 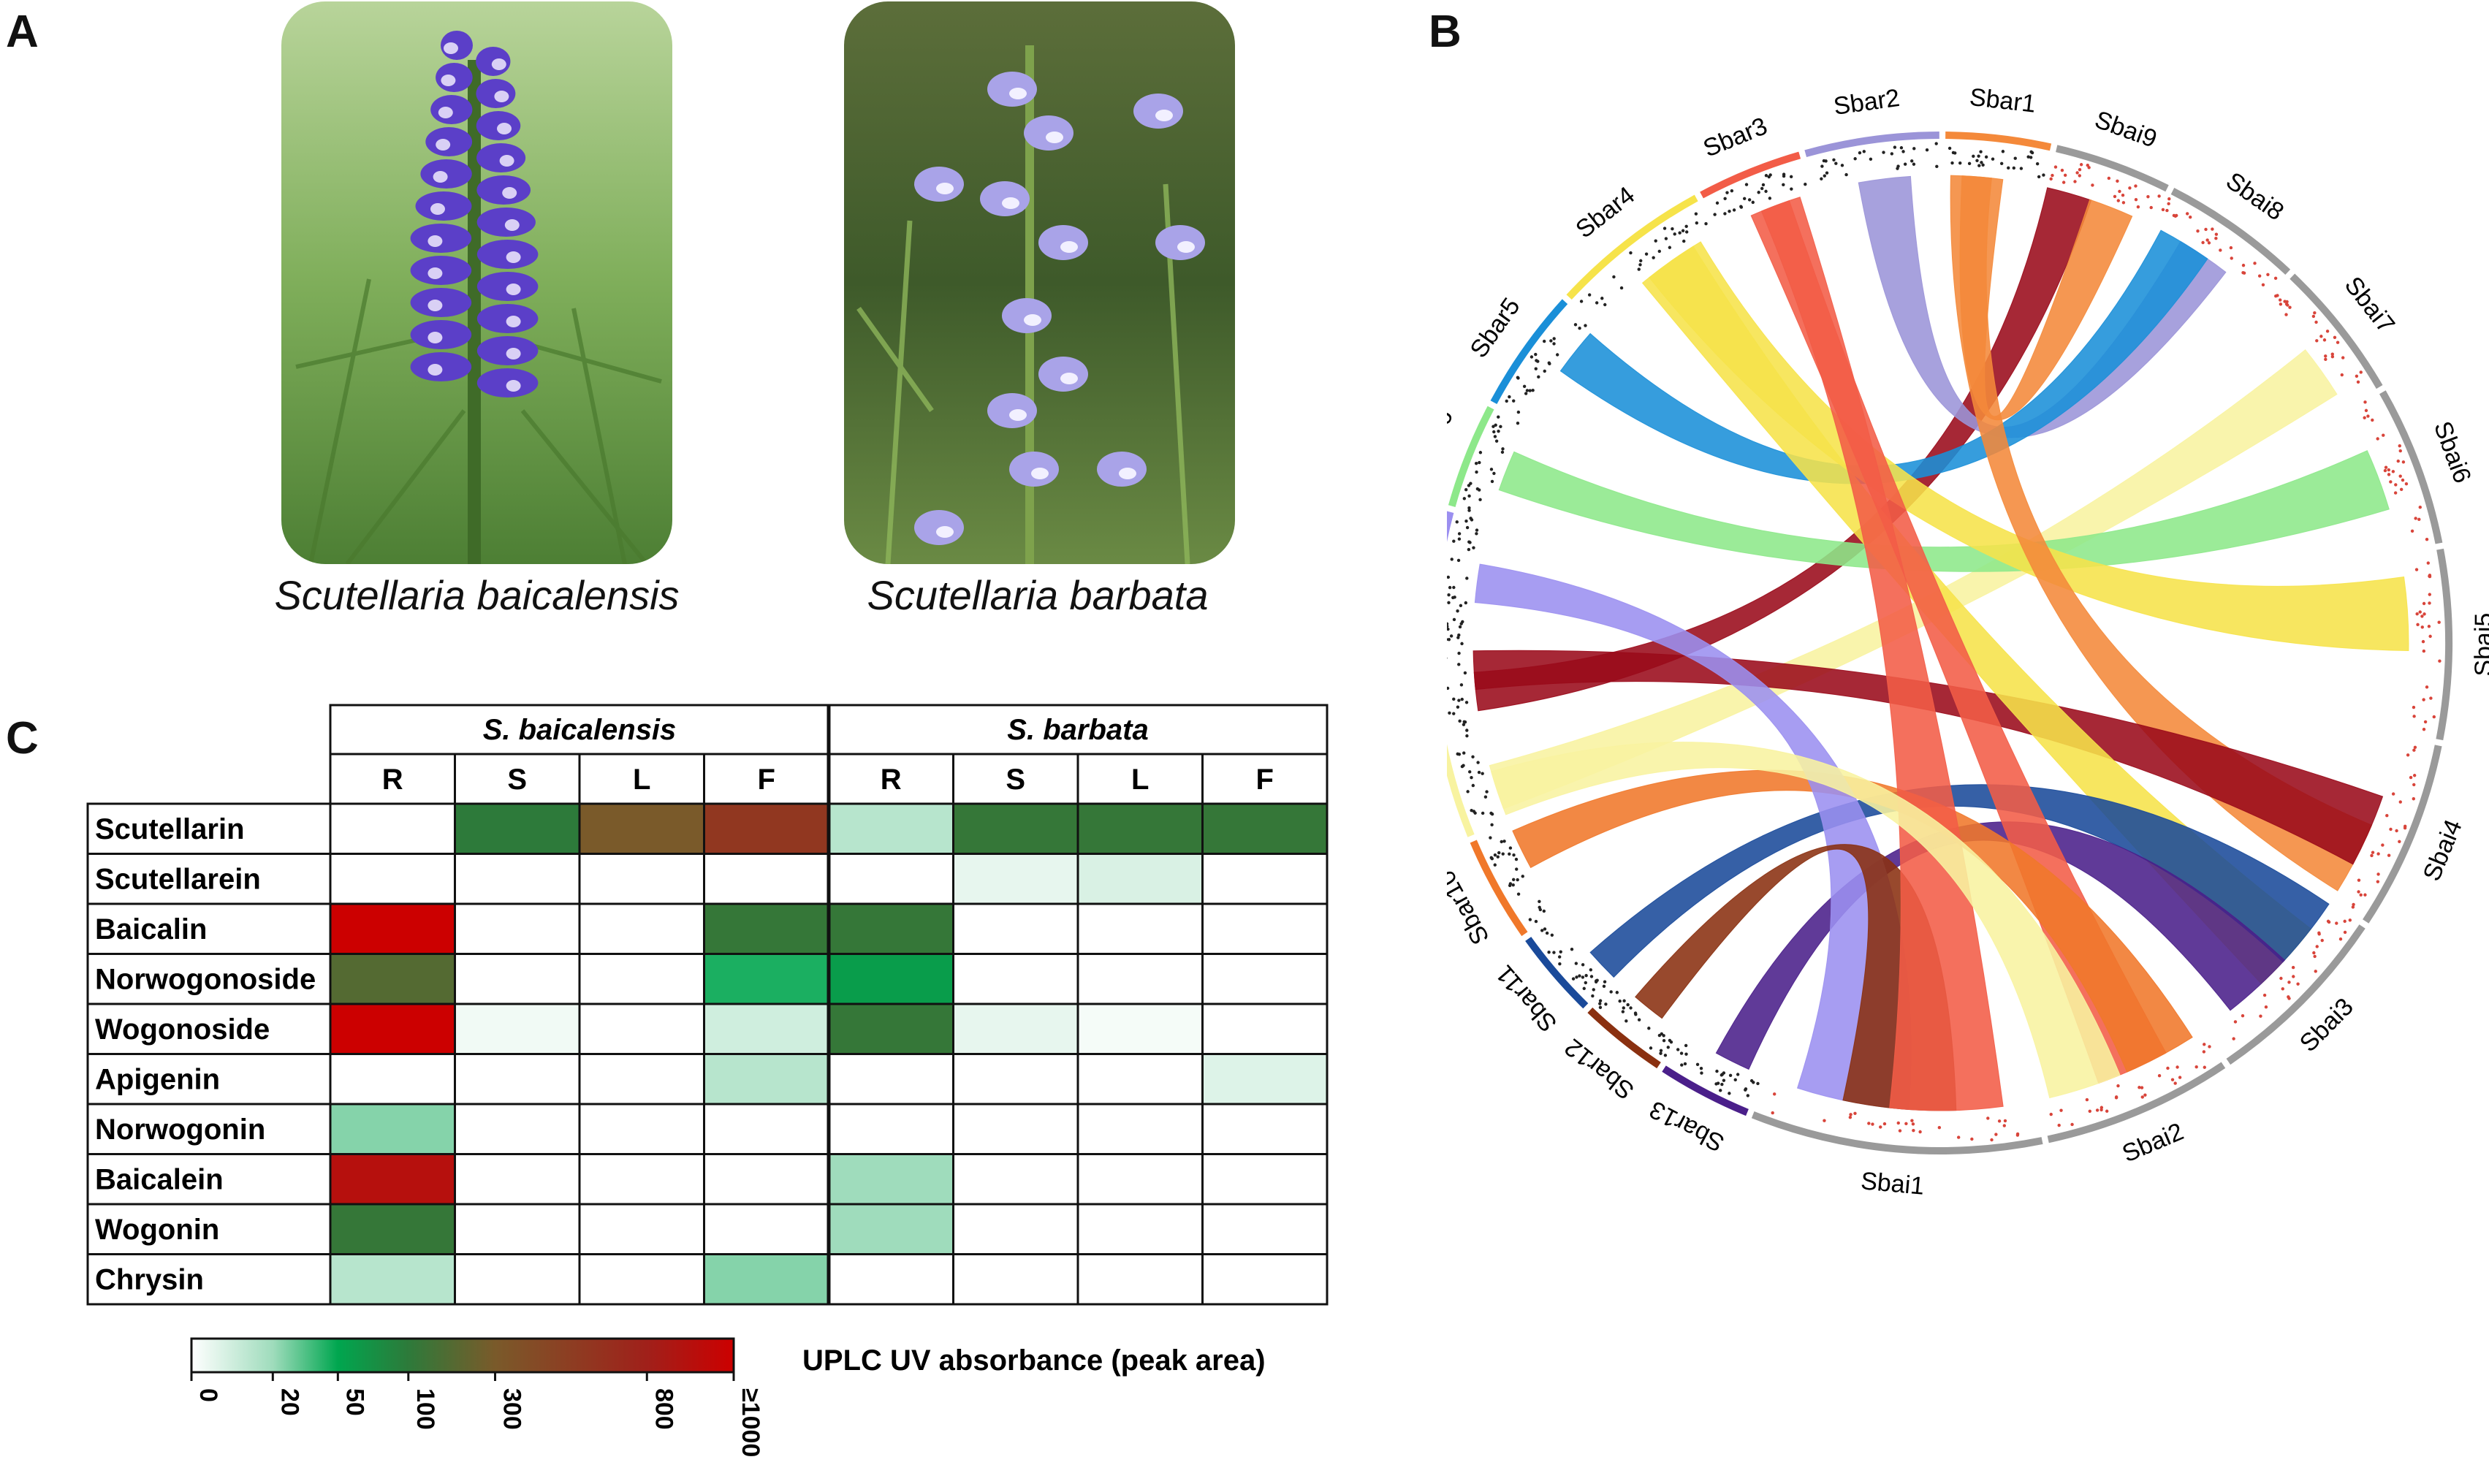 What do you see at coordinates (1605, 212) in the screenshot?
I see `chromosome-label: Sbar4` at bounding box center [1605, 212].